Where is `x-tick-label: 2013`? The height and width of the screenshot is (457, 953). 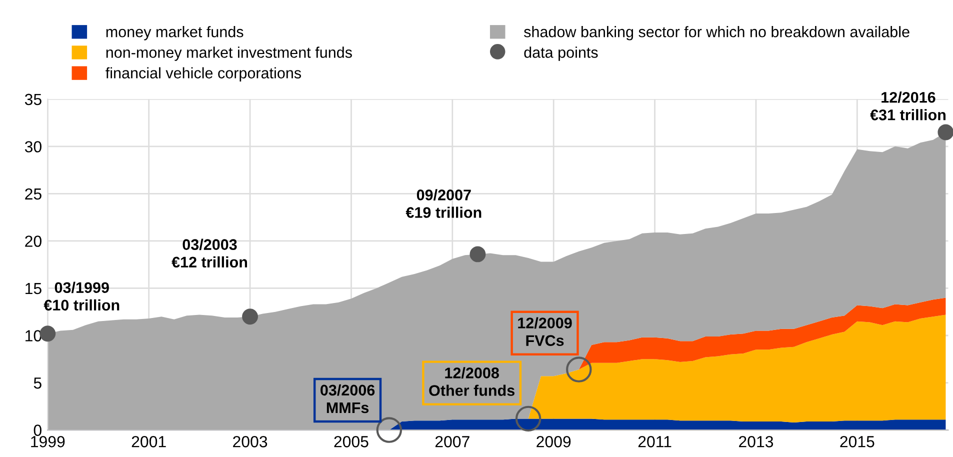
x-tick-label: 2013 is located at coordinates (756, 442).